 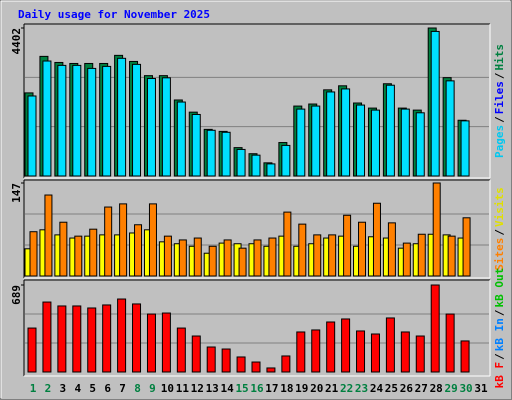 What do you see at coordinates (122, 388) in the screenshot?
I see `x-tick-label: 7` at bounding box center [122, 388].